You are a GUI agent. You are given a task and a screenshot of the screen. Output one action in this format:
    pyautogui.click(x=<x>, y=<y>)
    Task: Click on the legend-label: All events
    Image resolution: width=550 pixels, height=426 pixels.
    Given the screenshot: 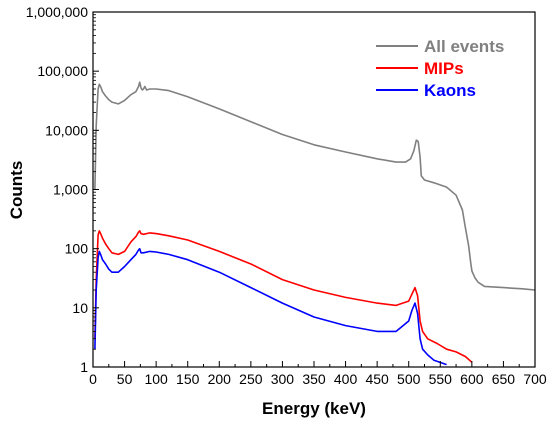 What is the action you would take?
    pyautogui.click(x=464, y=46)
    